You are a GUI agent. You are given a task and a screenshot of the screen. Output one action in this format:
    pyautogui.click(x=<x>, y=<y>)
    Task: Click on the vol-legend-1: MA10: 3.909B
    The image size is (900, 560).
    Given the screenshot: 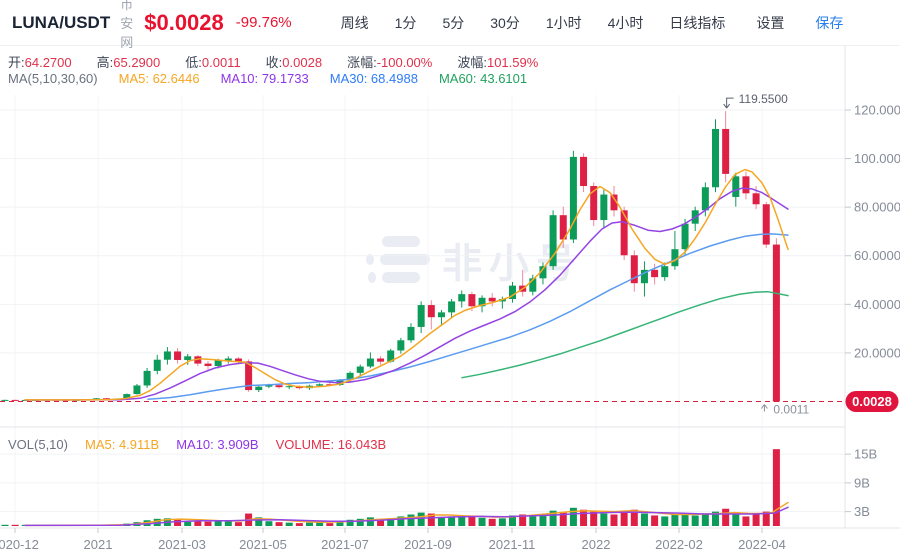 What is the action you would take?
    pyautogui.click(x=217, y=444)
    